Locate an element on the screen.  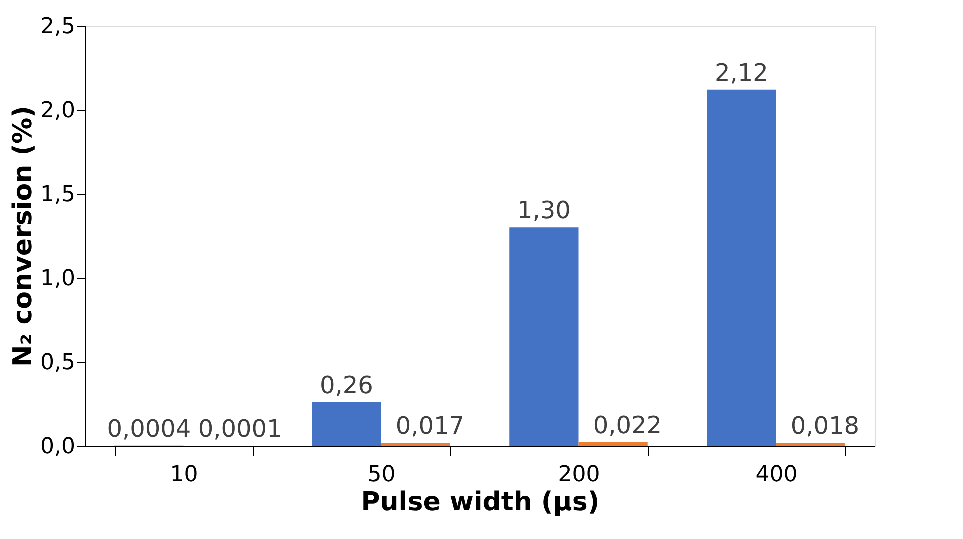
y-tick-label: 1,5 is located at coordinates (58, 195).